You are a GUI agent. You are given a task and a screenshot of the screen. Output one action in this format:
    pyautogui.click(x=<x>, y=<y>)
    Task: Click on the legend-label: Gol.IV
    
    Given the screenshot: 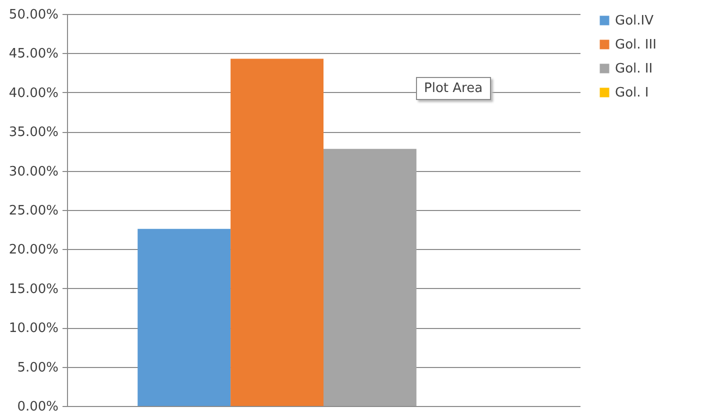 What is the action you would take?
    pyautogui.click(x=634, y=21)
    